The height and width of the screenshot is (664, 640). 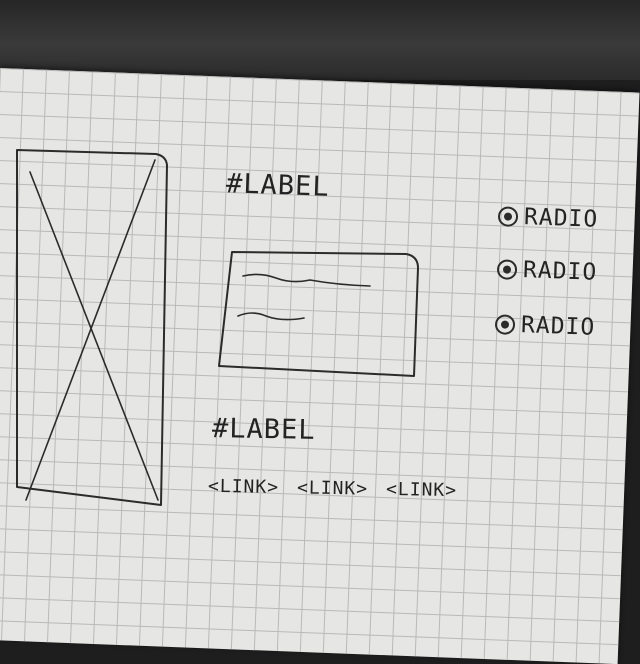 I want to click on radio-option-2: RADIO, so click(x=547, y=271).